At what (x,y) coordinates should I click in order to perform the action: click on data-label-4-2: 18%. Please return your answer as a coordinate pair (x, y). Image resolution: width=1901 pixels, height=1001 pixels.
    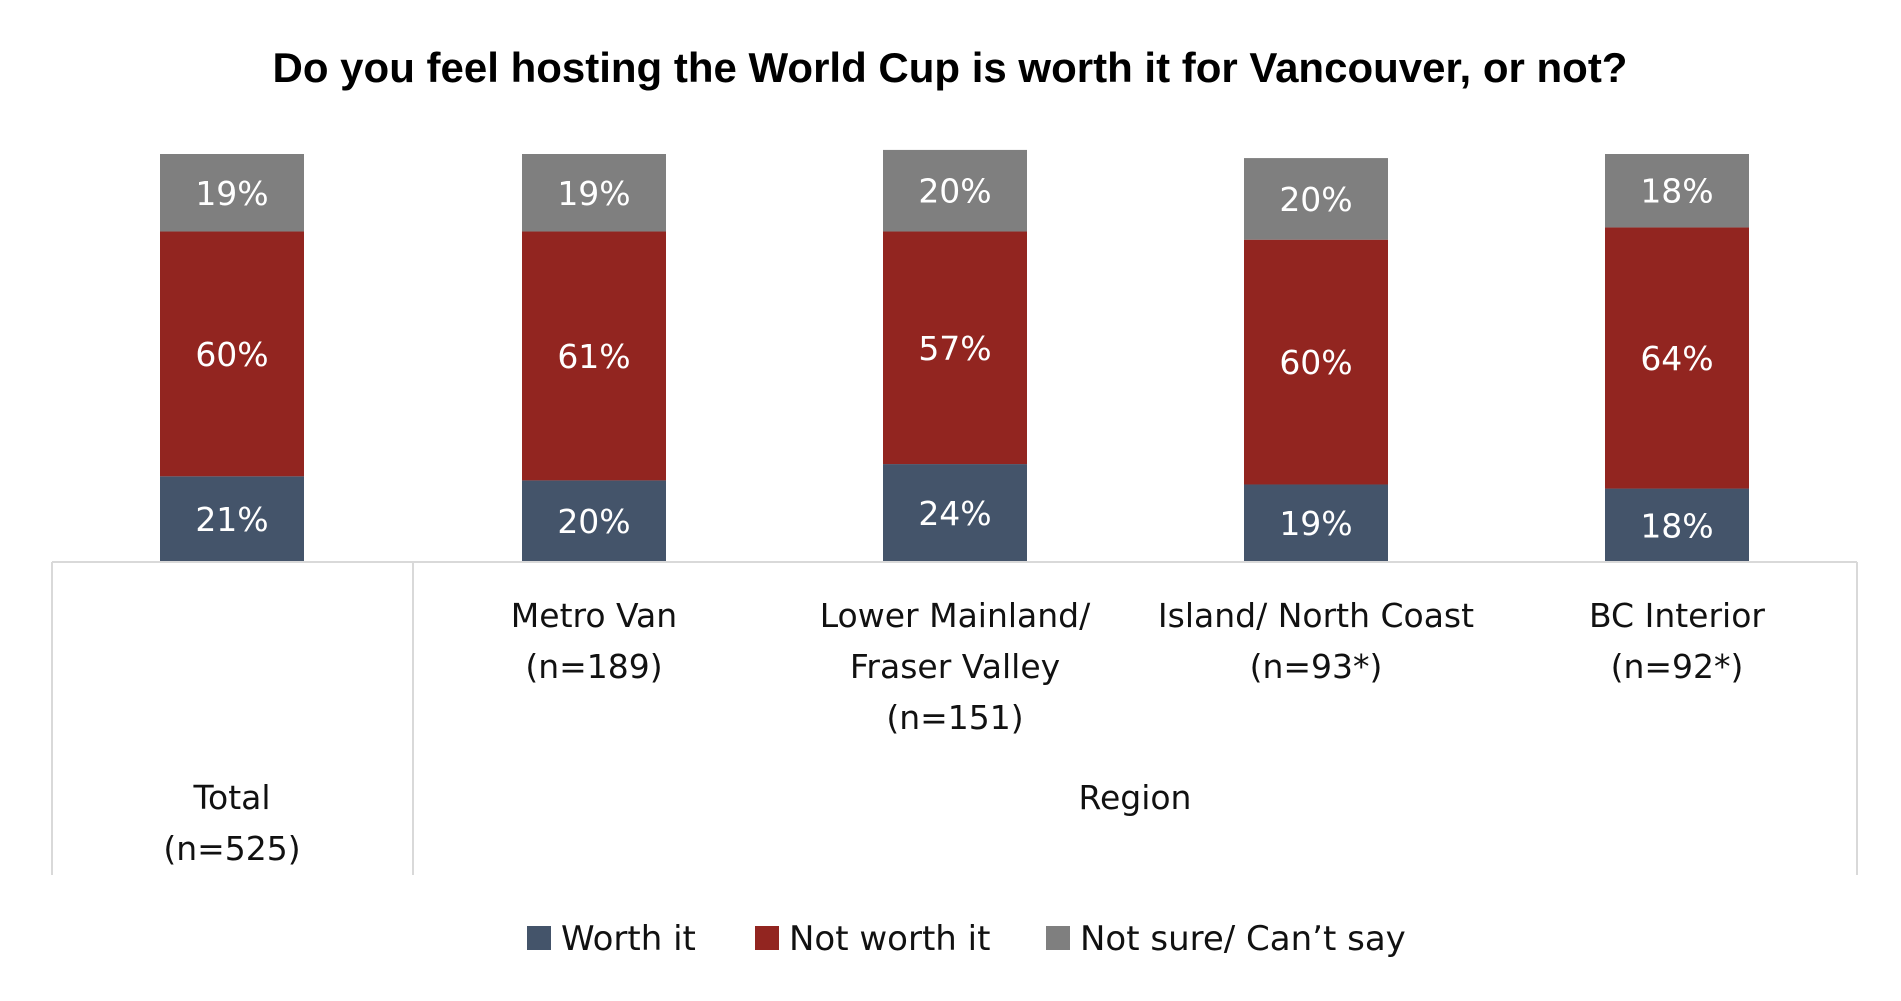
    Looking at the image, I should click on (1676, 191).